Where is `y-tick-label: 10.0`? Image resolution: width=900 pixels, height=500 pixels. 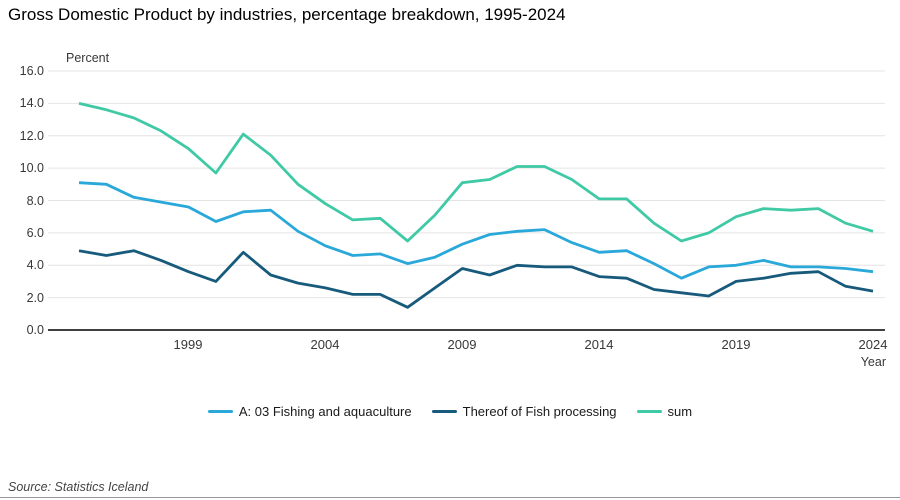
y-tick-label: 10.0 is located at coordinates (31, 168).